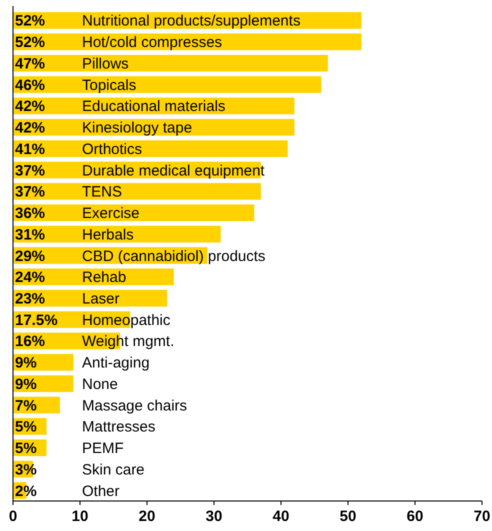 The image size is (492, 531). Describe the element at coordinates (103, 449) in the screenshot. I see `y-tick-label: PEMF` at that location.